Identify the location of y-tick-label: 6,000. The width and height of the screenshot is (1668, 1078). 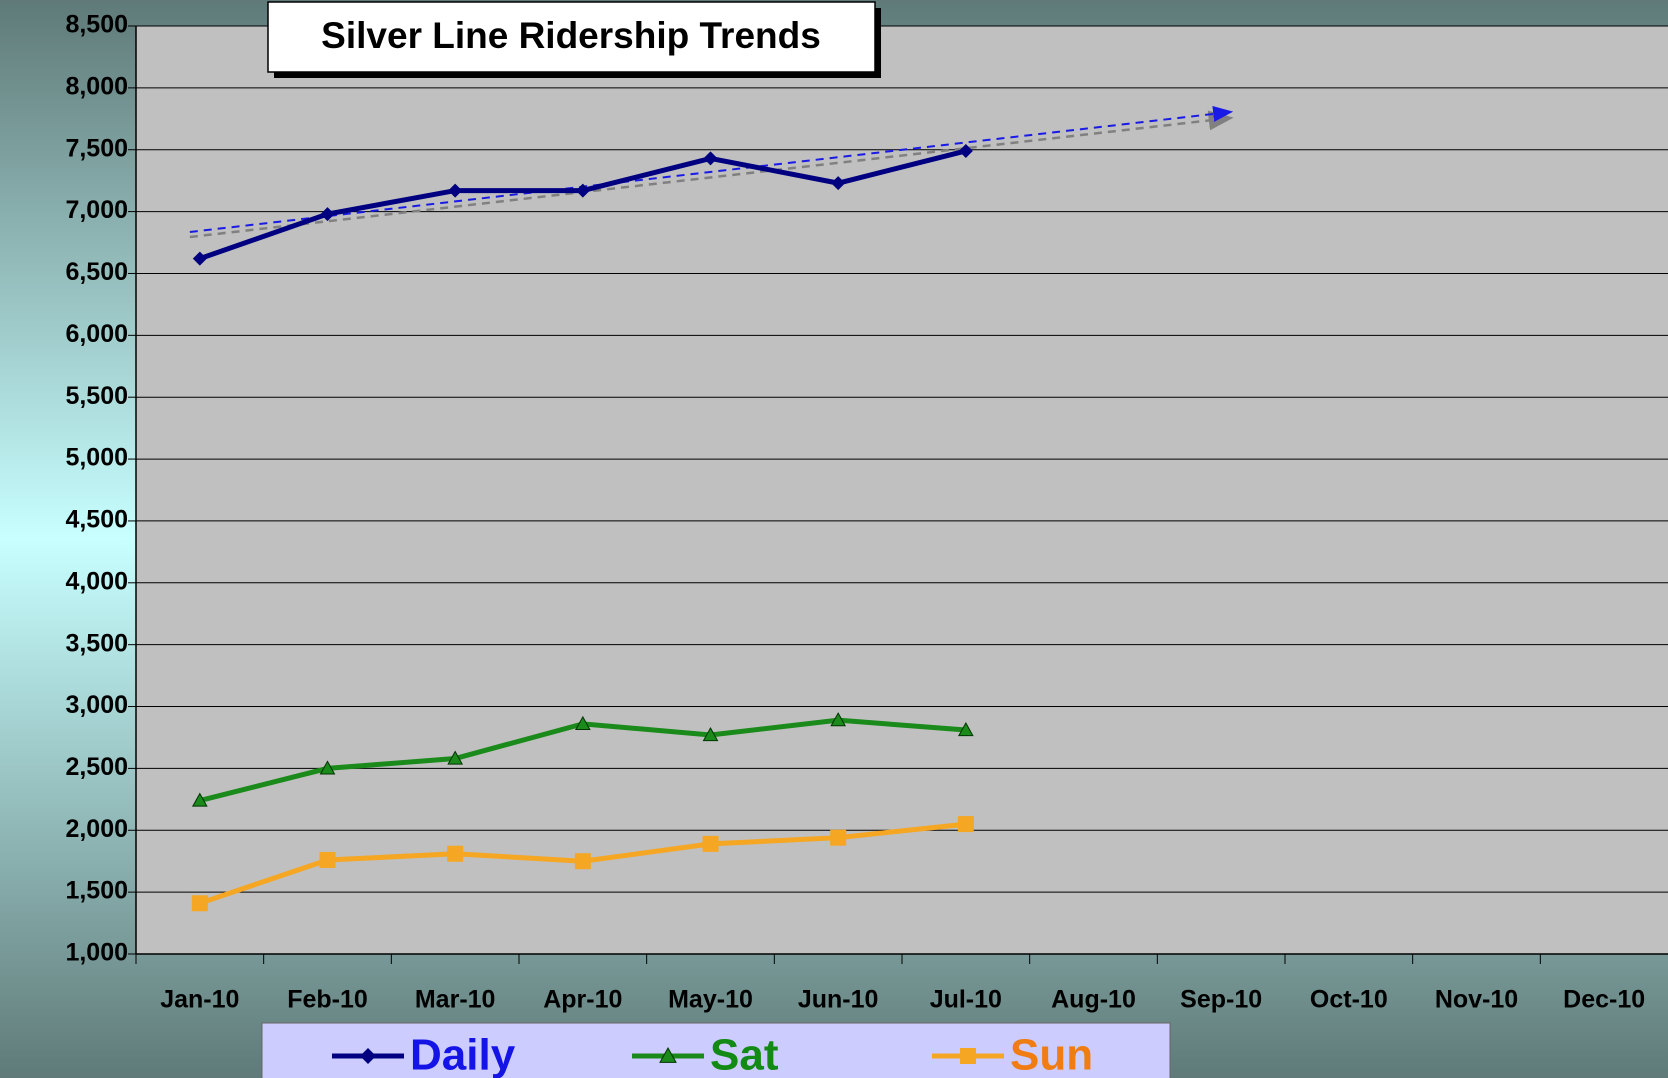
(96, 334).